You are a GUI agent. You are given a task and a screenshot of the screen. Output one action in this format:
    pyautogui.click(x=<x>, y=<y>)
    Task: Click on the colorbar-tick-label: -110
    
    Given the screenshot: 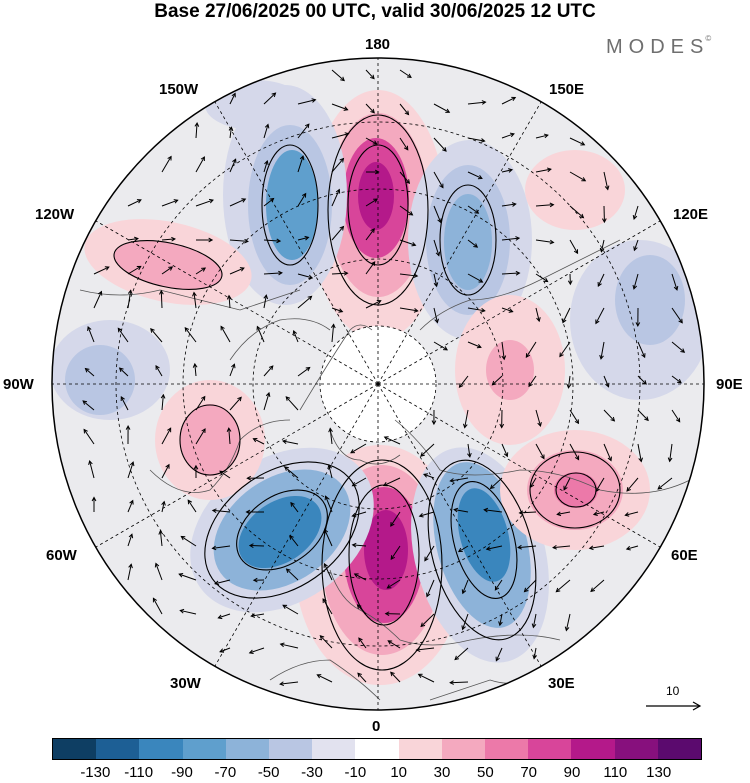 What is the action you would take?
    pyautogui.click(x=139, y=772)
    